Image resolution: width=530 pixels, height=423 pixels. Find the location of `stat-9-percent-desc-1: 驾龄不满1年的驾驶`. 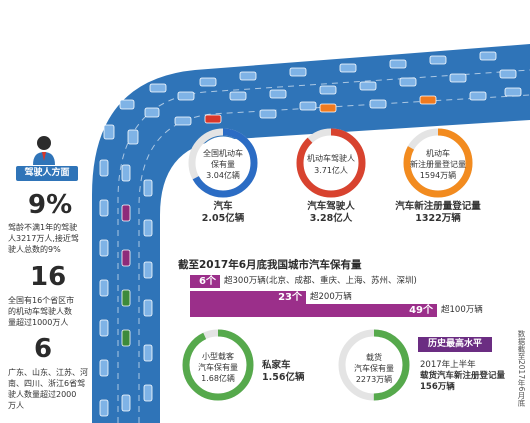

stat-9-percent-desc-1: 驾龄不满1年的驾驶 is located at coordinates (43, 227).